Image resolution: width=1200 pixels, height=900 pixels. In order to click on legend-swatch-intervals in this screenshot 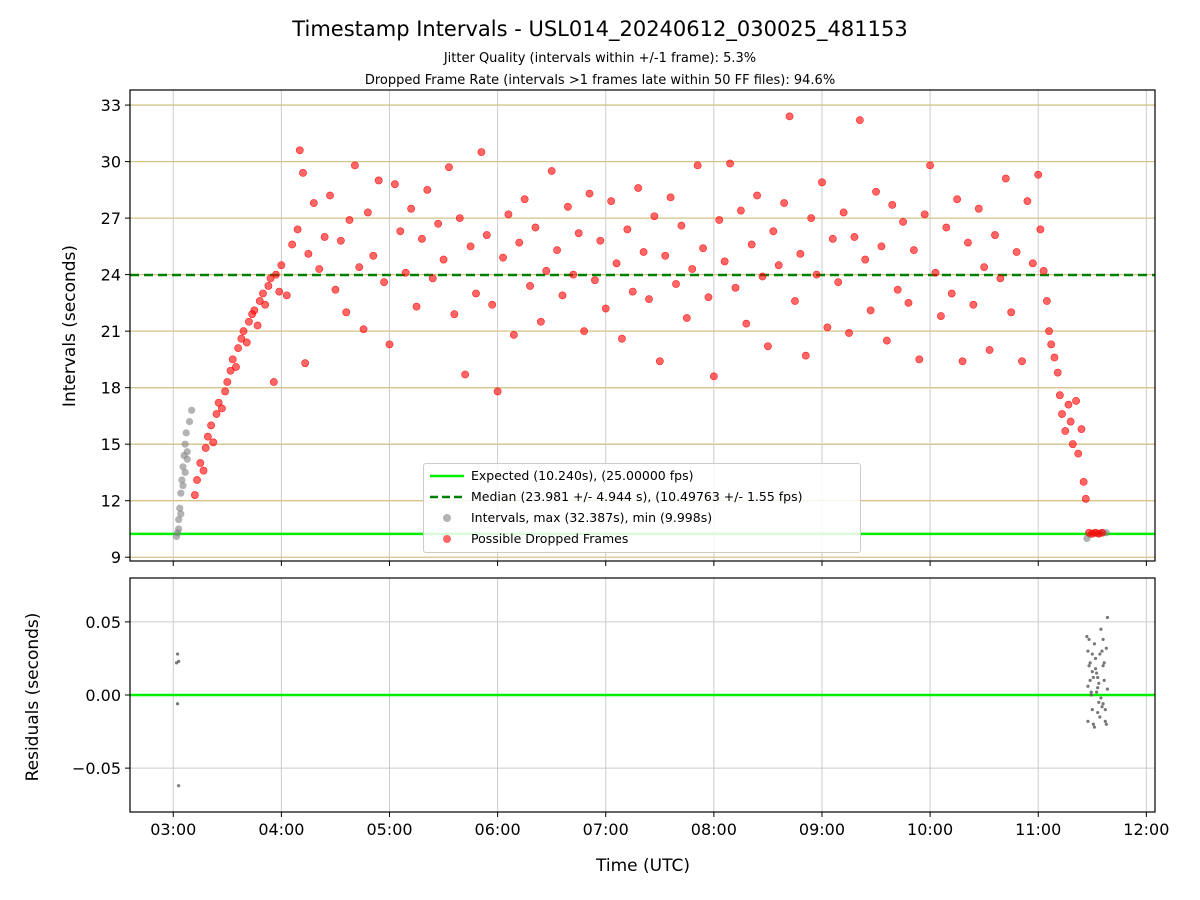, I will do `click(447, 518)`.